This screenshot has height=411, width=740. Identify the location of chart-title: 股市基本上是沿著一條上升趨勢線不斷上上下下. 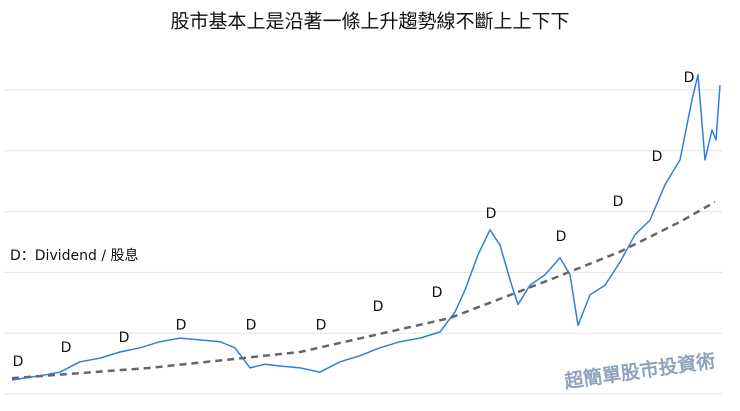
(369, 22).